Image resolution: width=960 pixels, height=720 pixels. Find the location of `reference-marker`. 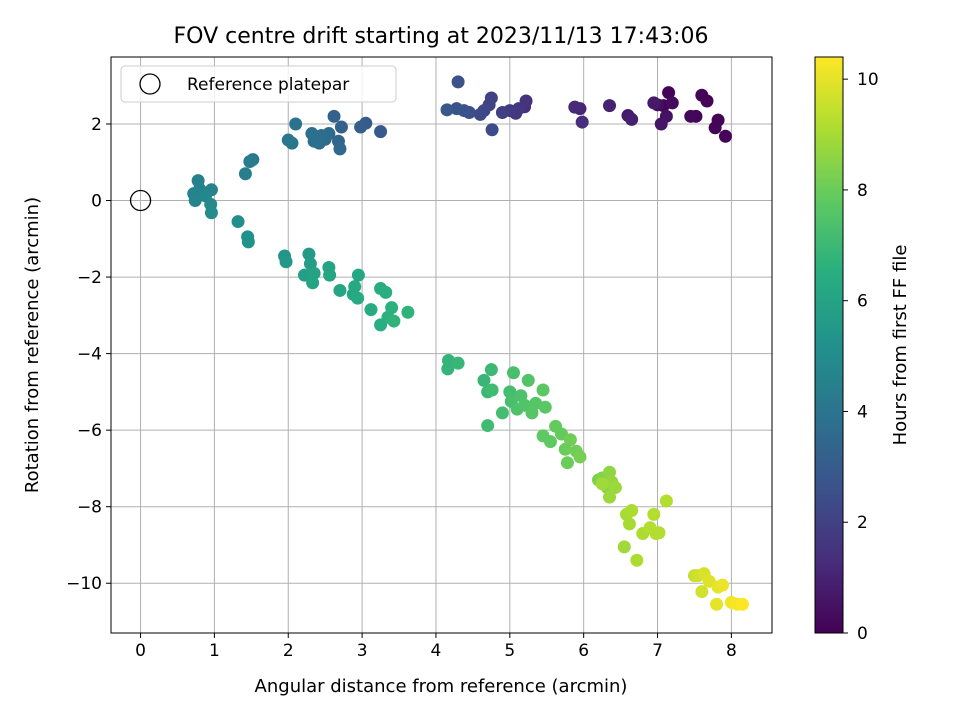

reference-marker is located at coordinates (140, 200).